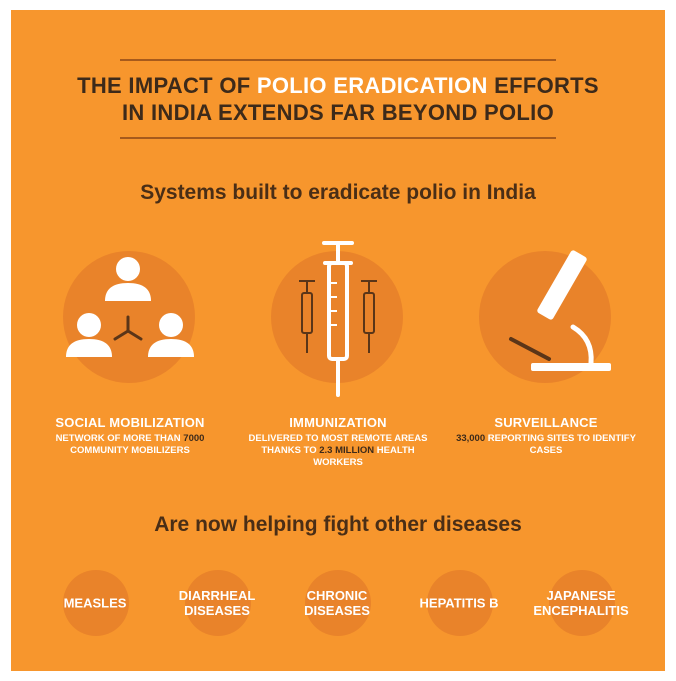 Image resolution: width=676 pixels, height=681 pixels. I want to click on top-divider, so click(338, 60).